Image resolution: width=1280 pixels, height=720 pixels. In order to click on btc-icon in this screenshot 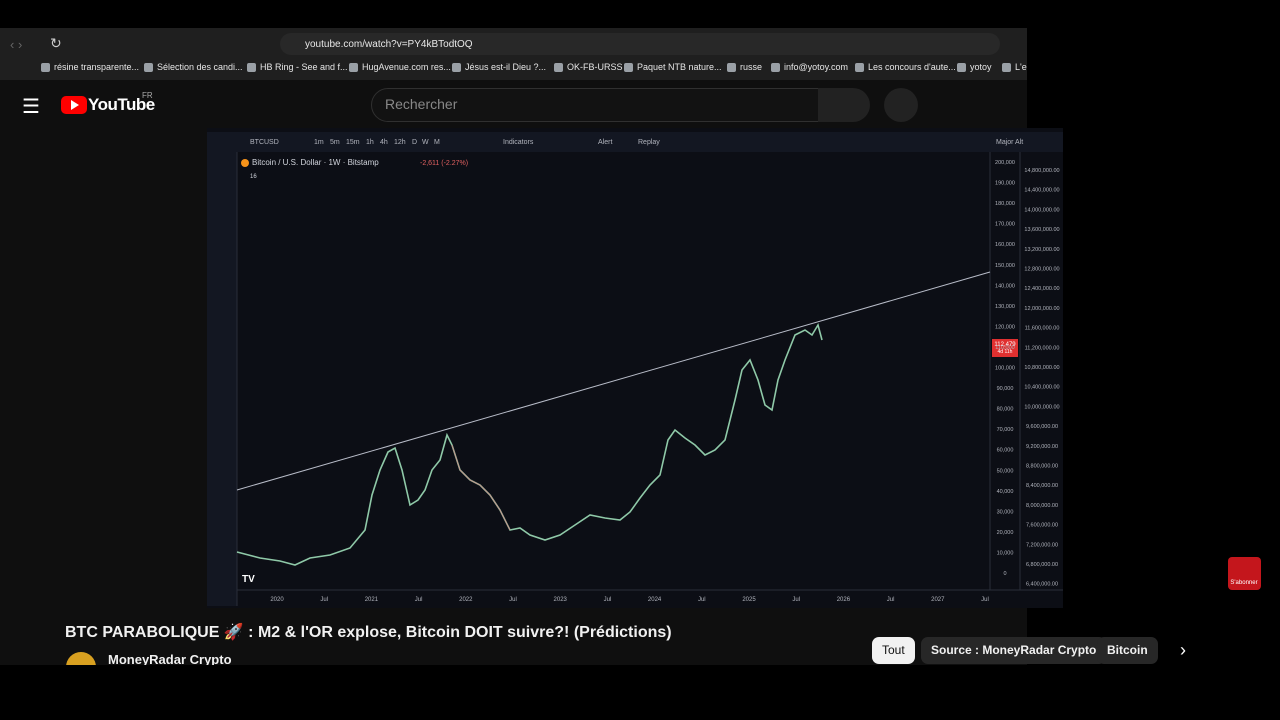, I will do `click(245, 163)`.